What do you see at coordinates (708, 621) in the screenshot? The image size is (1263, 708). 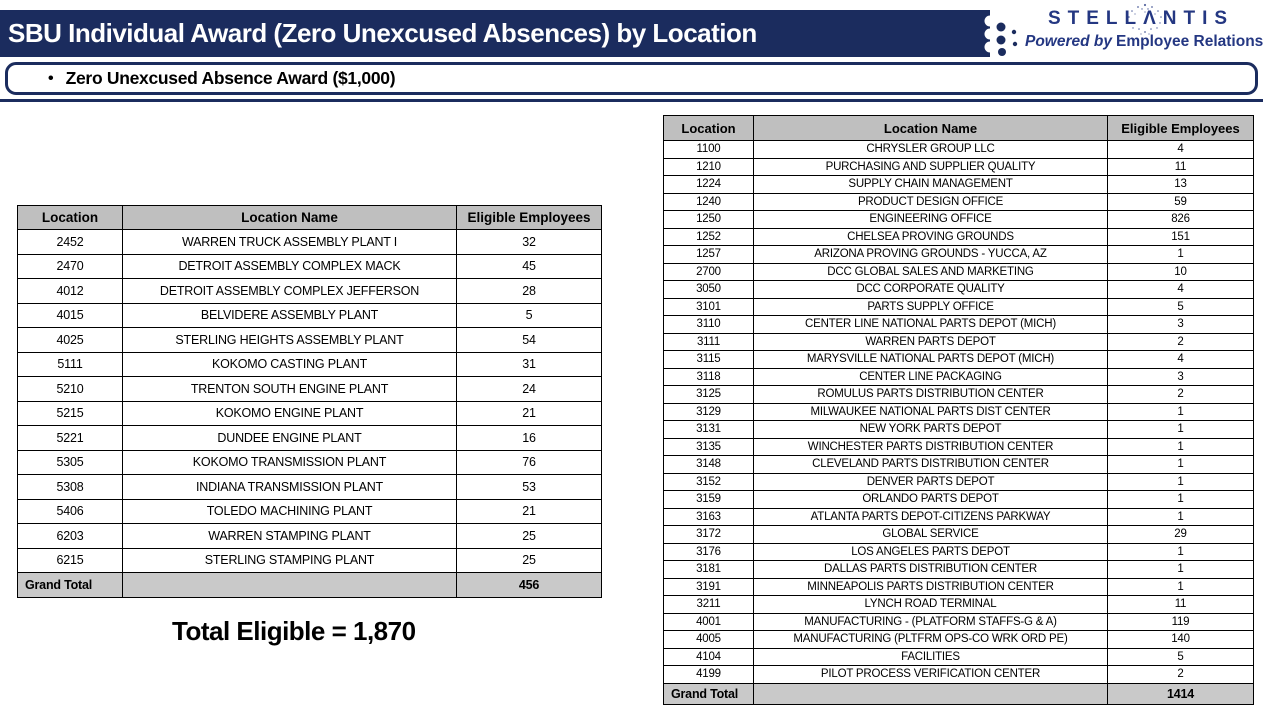 I see `location-cell: 4001` at bounding box center [708, 621].